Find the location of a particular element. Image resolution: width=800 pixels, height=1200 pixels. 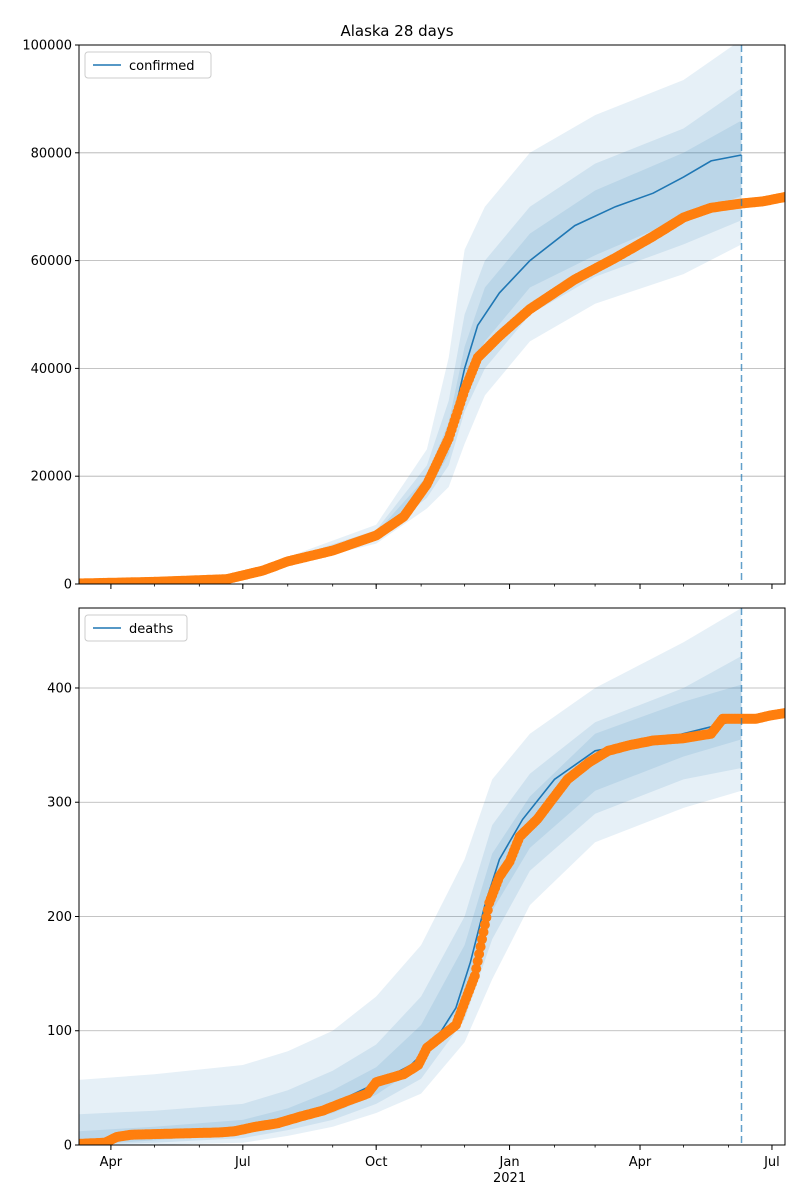

legend-label: deaths is located at coordinates (151, 629).